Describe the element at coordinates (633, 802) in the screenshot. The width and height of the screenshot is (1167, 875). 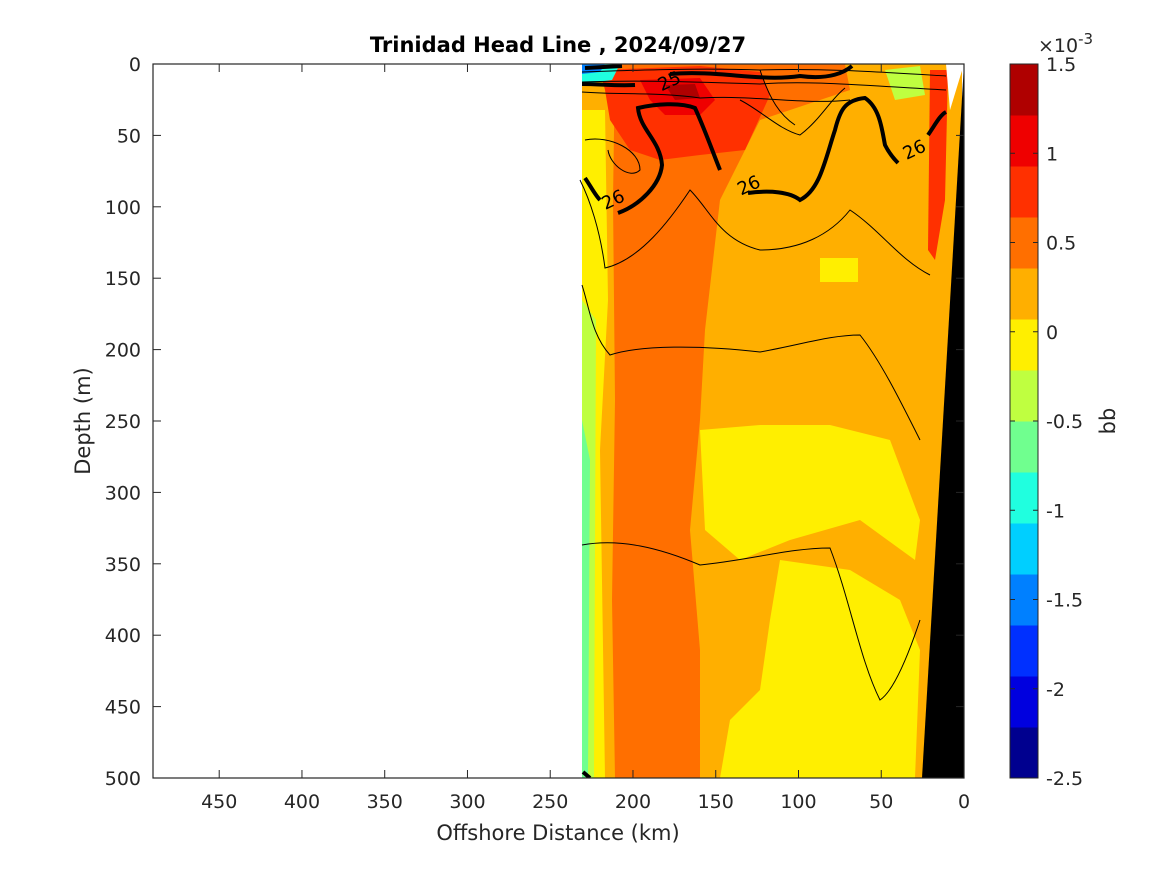
I see `x-tick-label: 200` at that location.